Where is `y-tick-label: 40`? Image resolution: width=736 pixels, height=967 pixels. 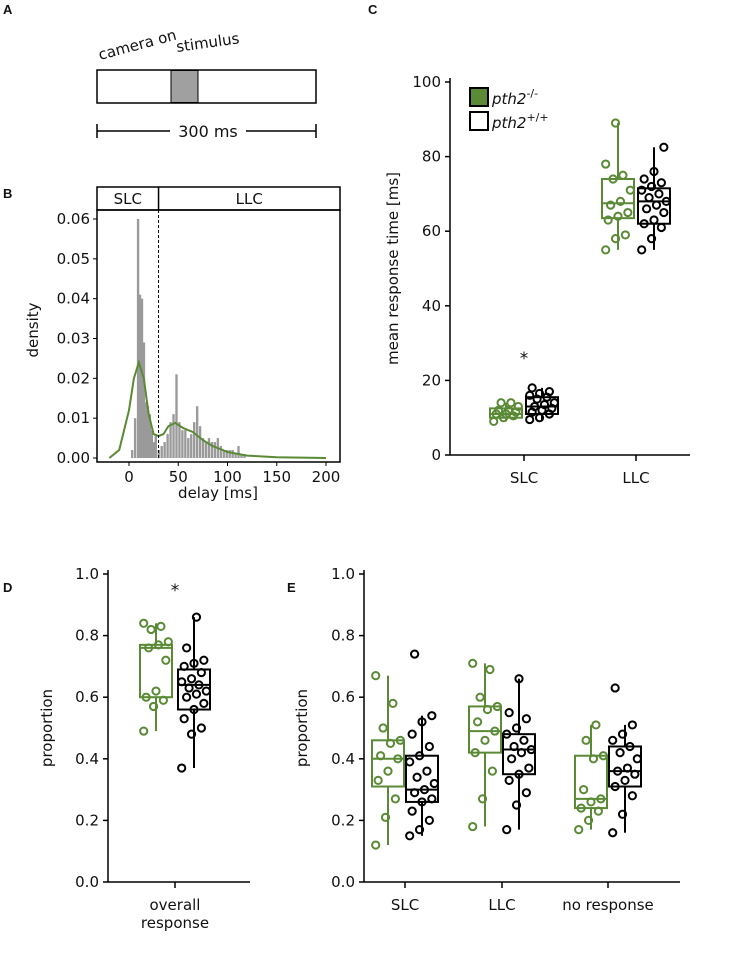 y-tick-label: 40 is located at coordinates (431, 306).